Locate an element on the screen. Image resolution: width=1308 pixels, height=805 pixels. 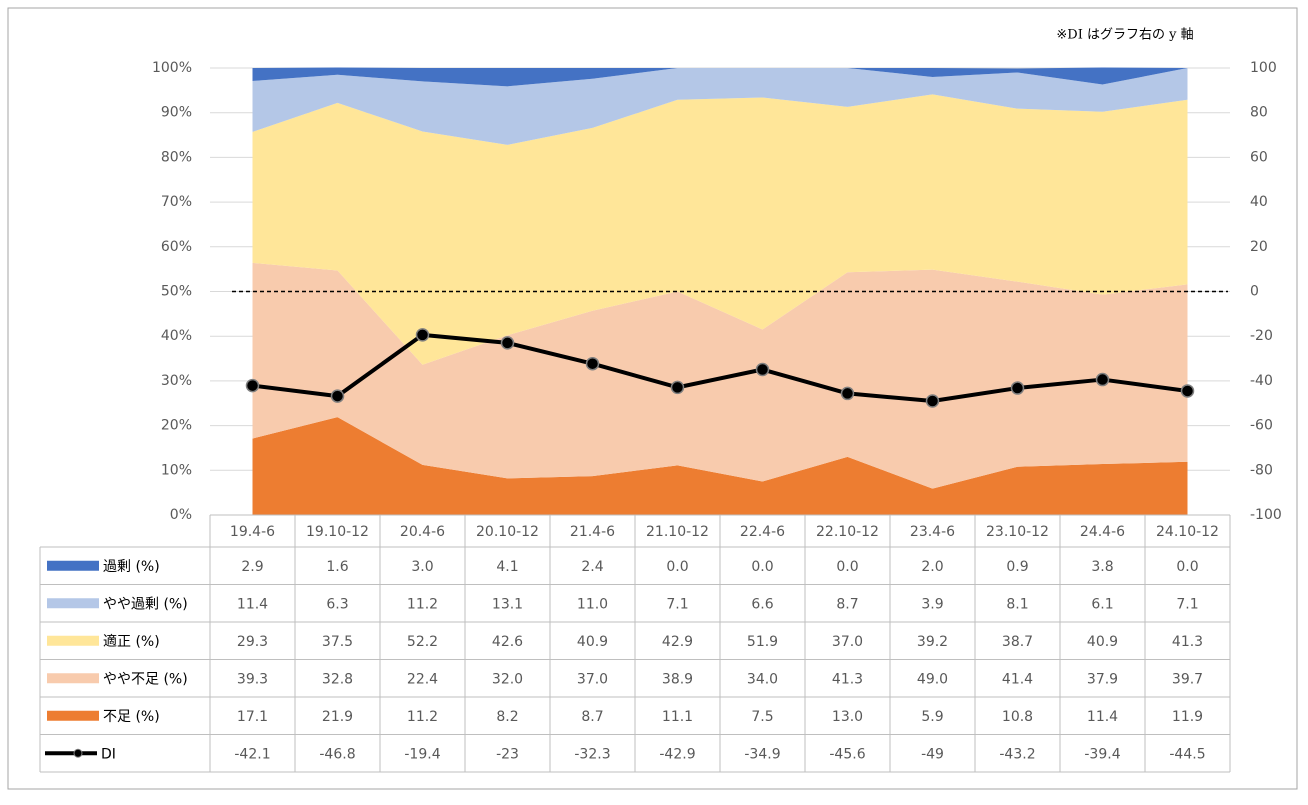
table-value: 8.7 is located at coordinates (592, 717).